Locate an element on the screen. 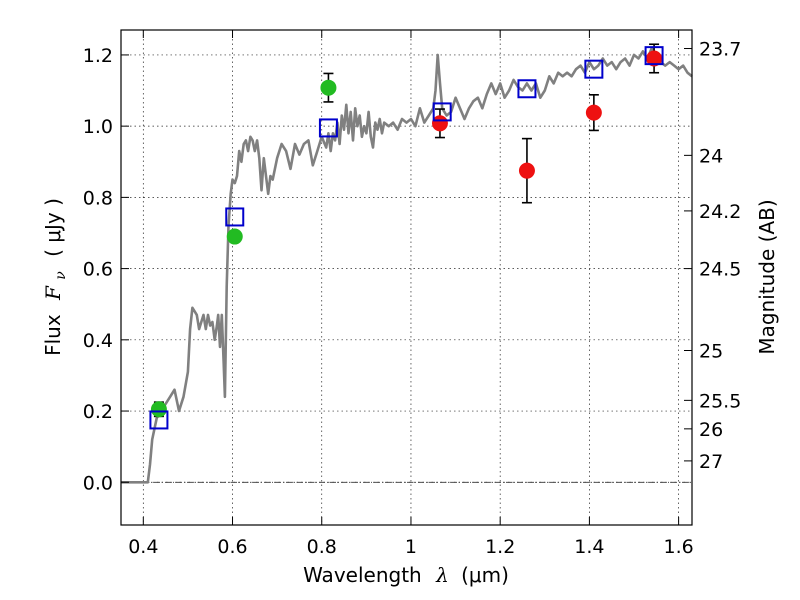 This screenshot has width=800, height=600. y-axis-label-unit: ( μJy ) is located at coordinates (53, 227).